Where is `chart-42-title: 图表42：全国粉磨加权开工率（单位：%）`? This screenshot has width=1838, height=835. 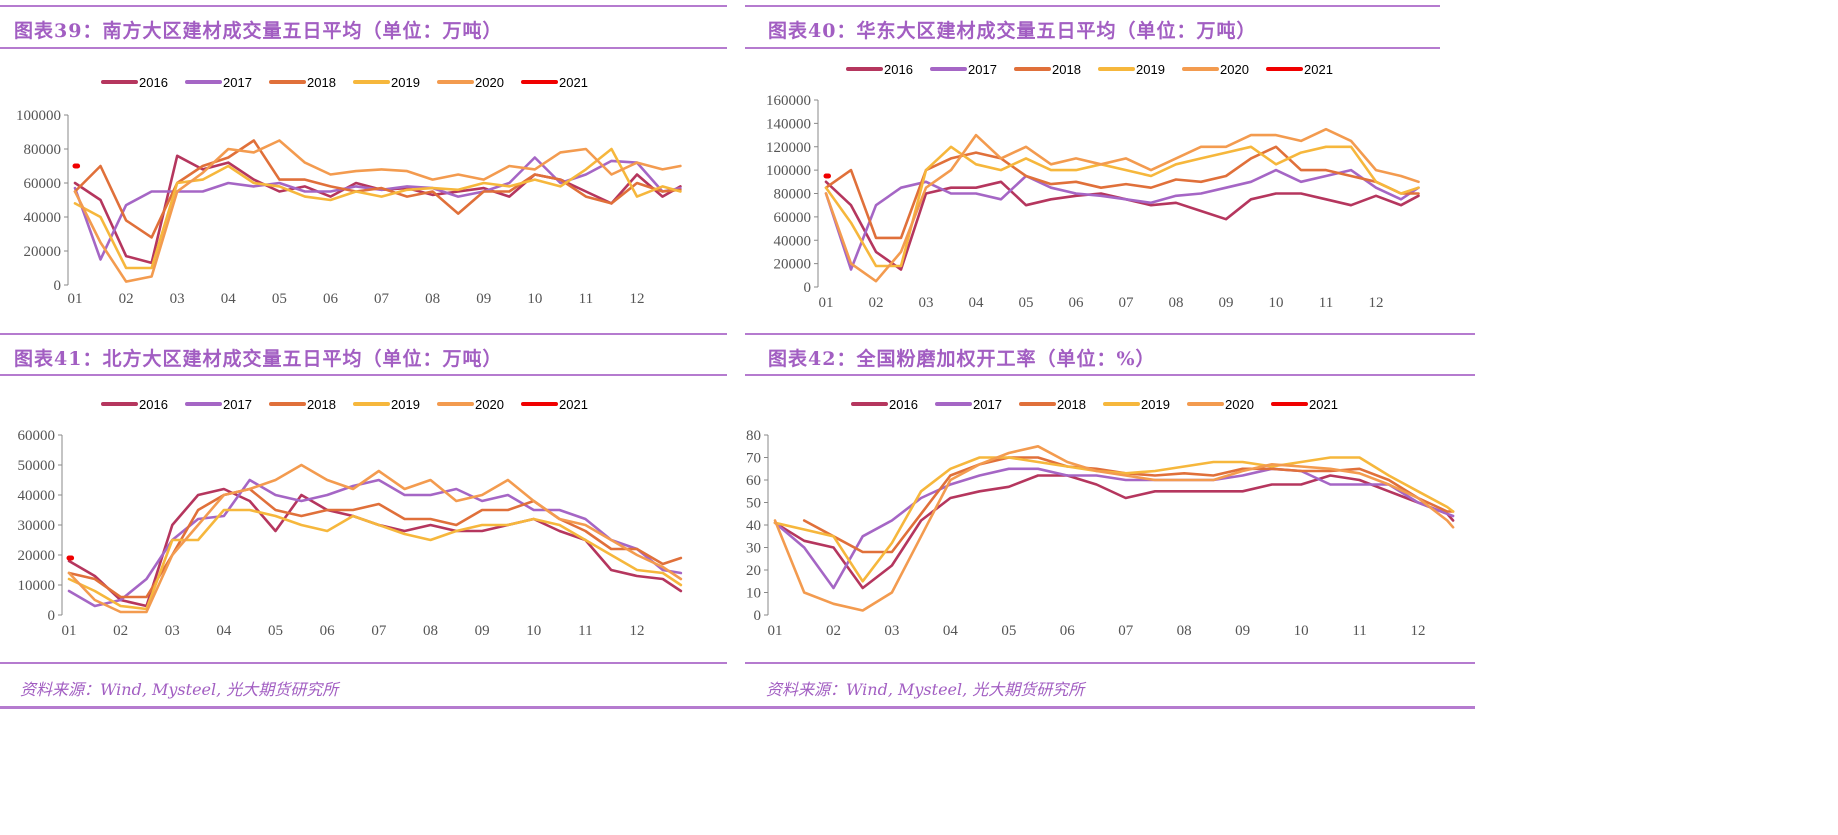 chart-42-title: 图表42：全国粉磨加权开工率（单位：%） is located at coordinates (962, 359).